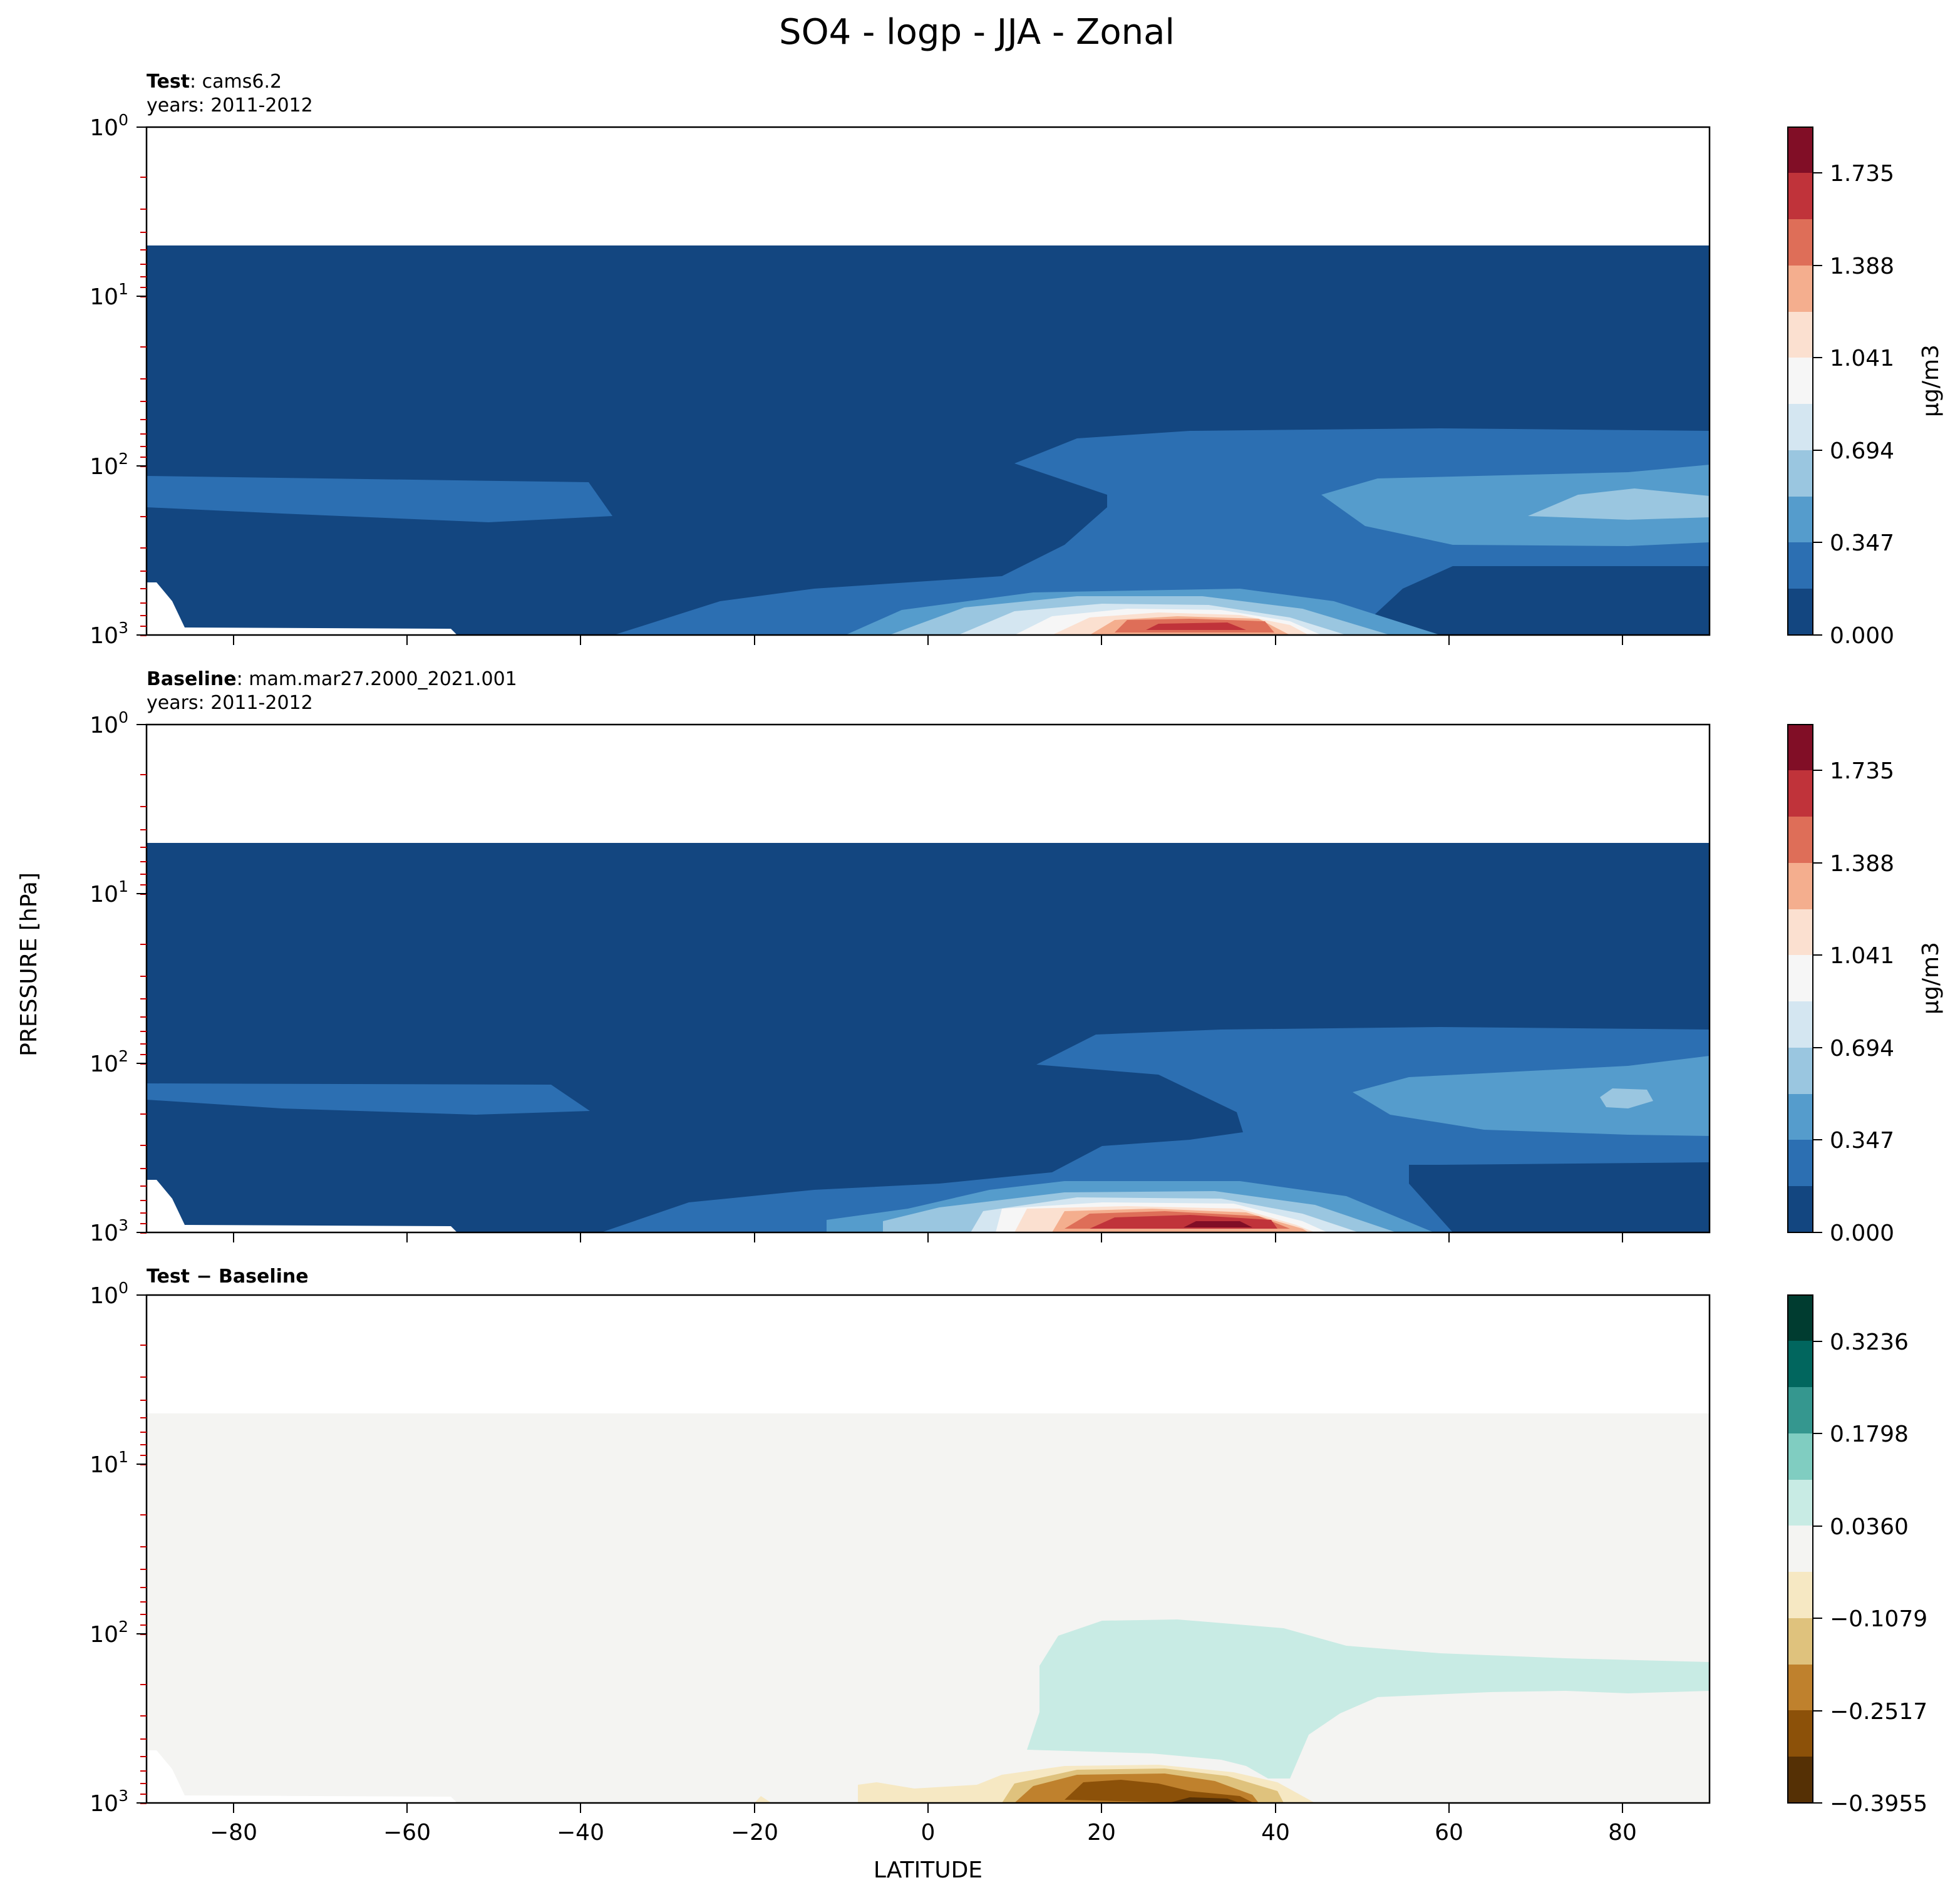 Image resolution: width=1960 pixels, height=1900 pixels. Describe the element at coordinates (228, 1277) in the screenshot. I see `panel-diff-title: Test − Baseline` at that location.